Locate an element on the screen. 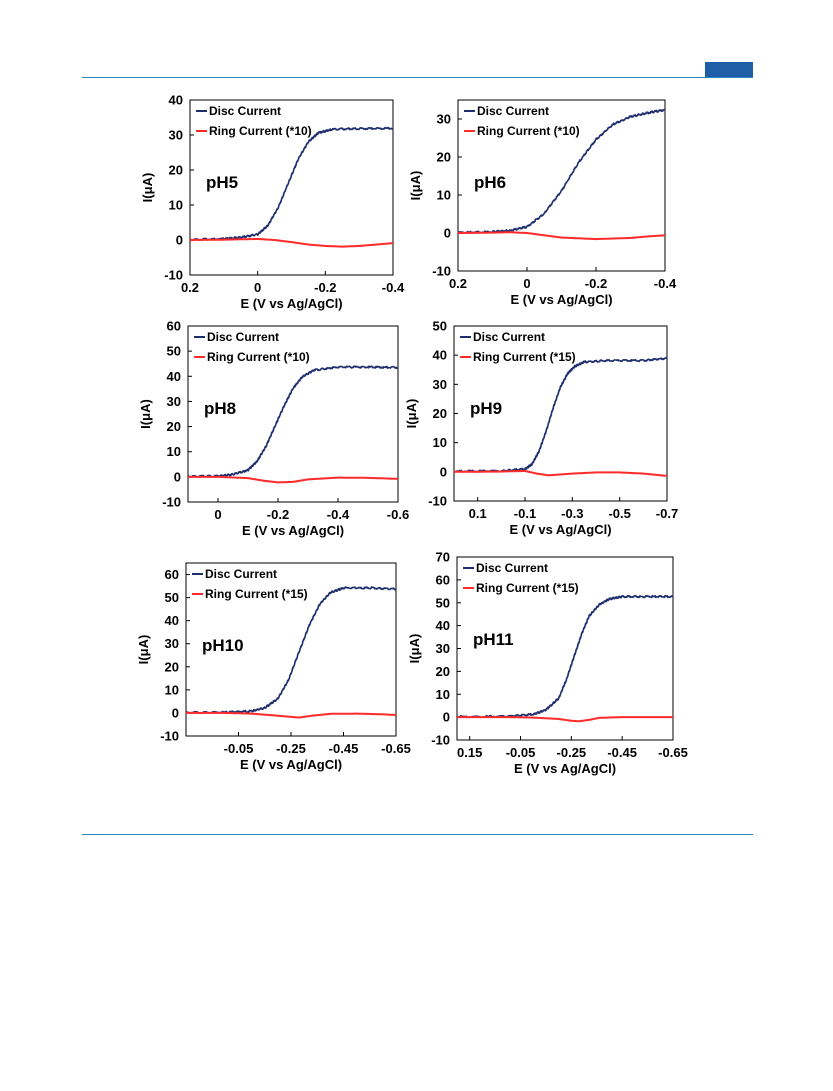 This screenshot has height=1091, width=833. panel-label: pH5 is located at coordinates (222, 182).